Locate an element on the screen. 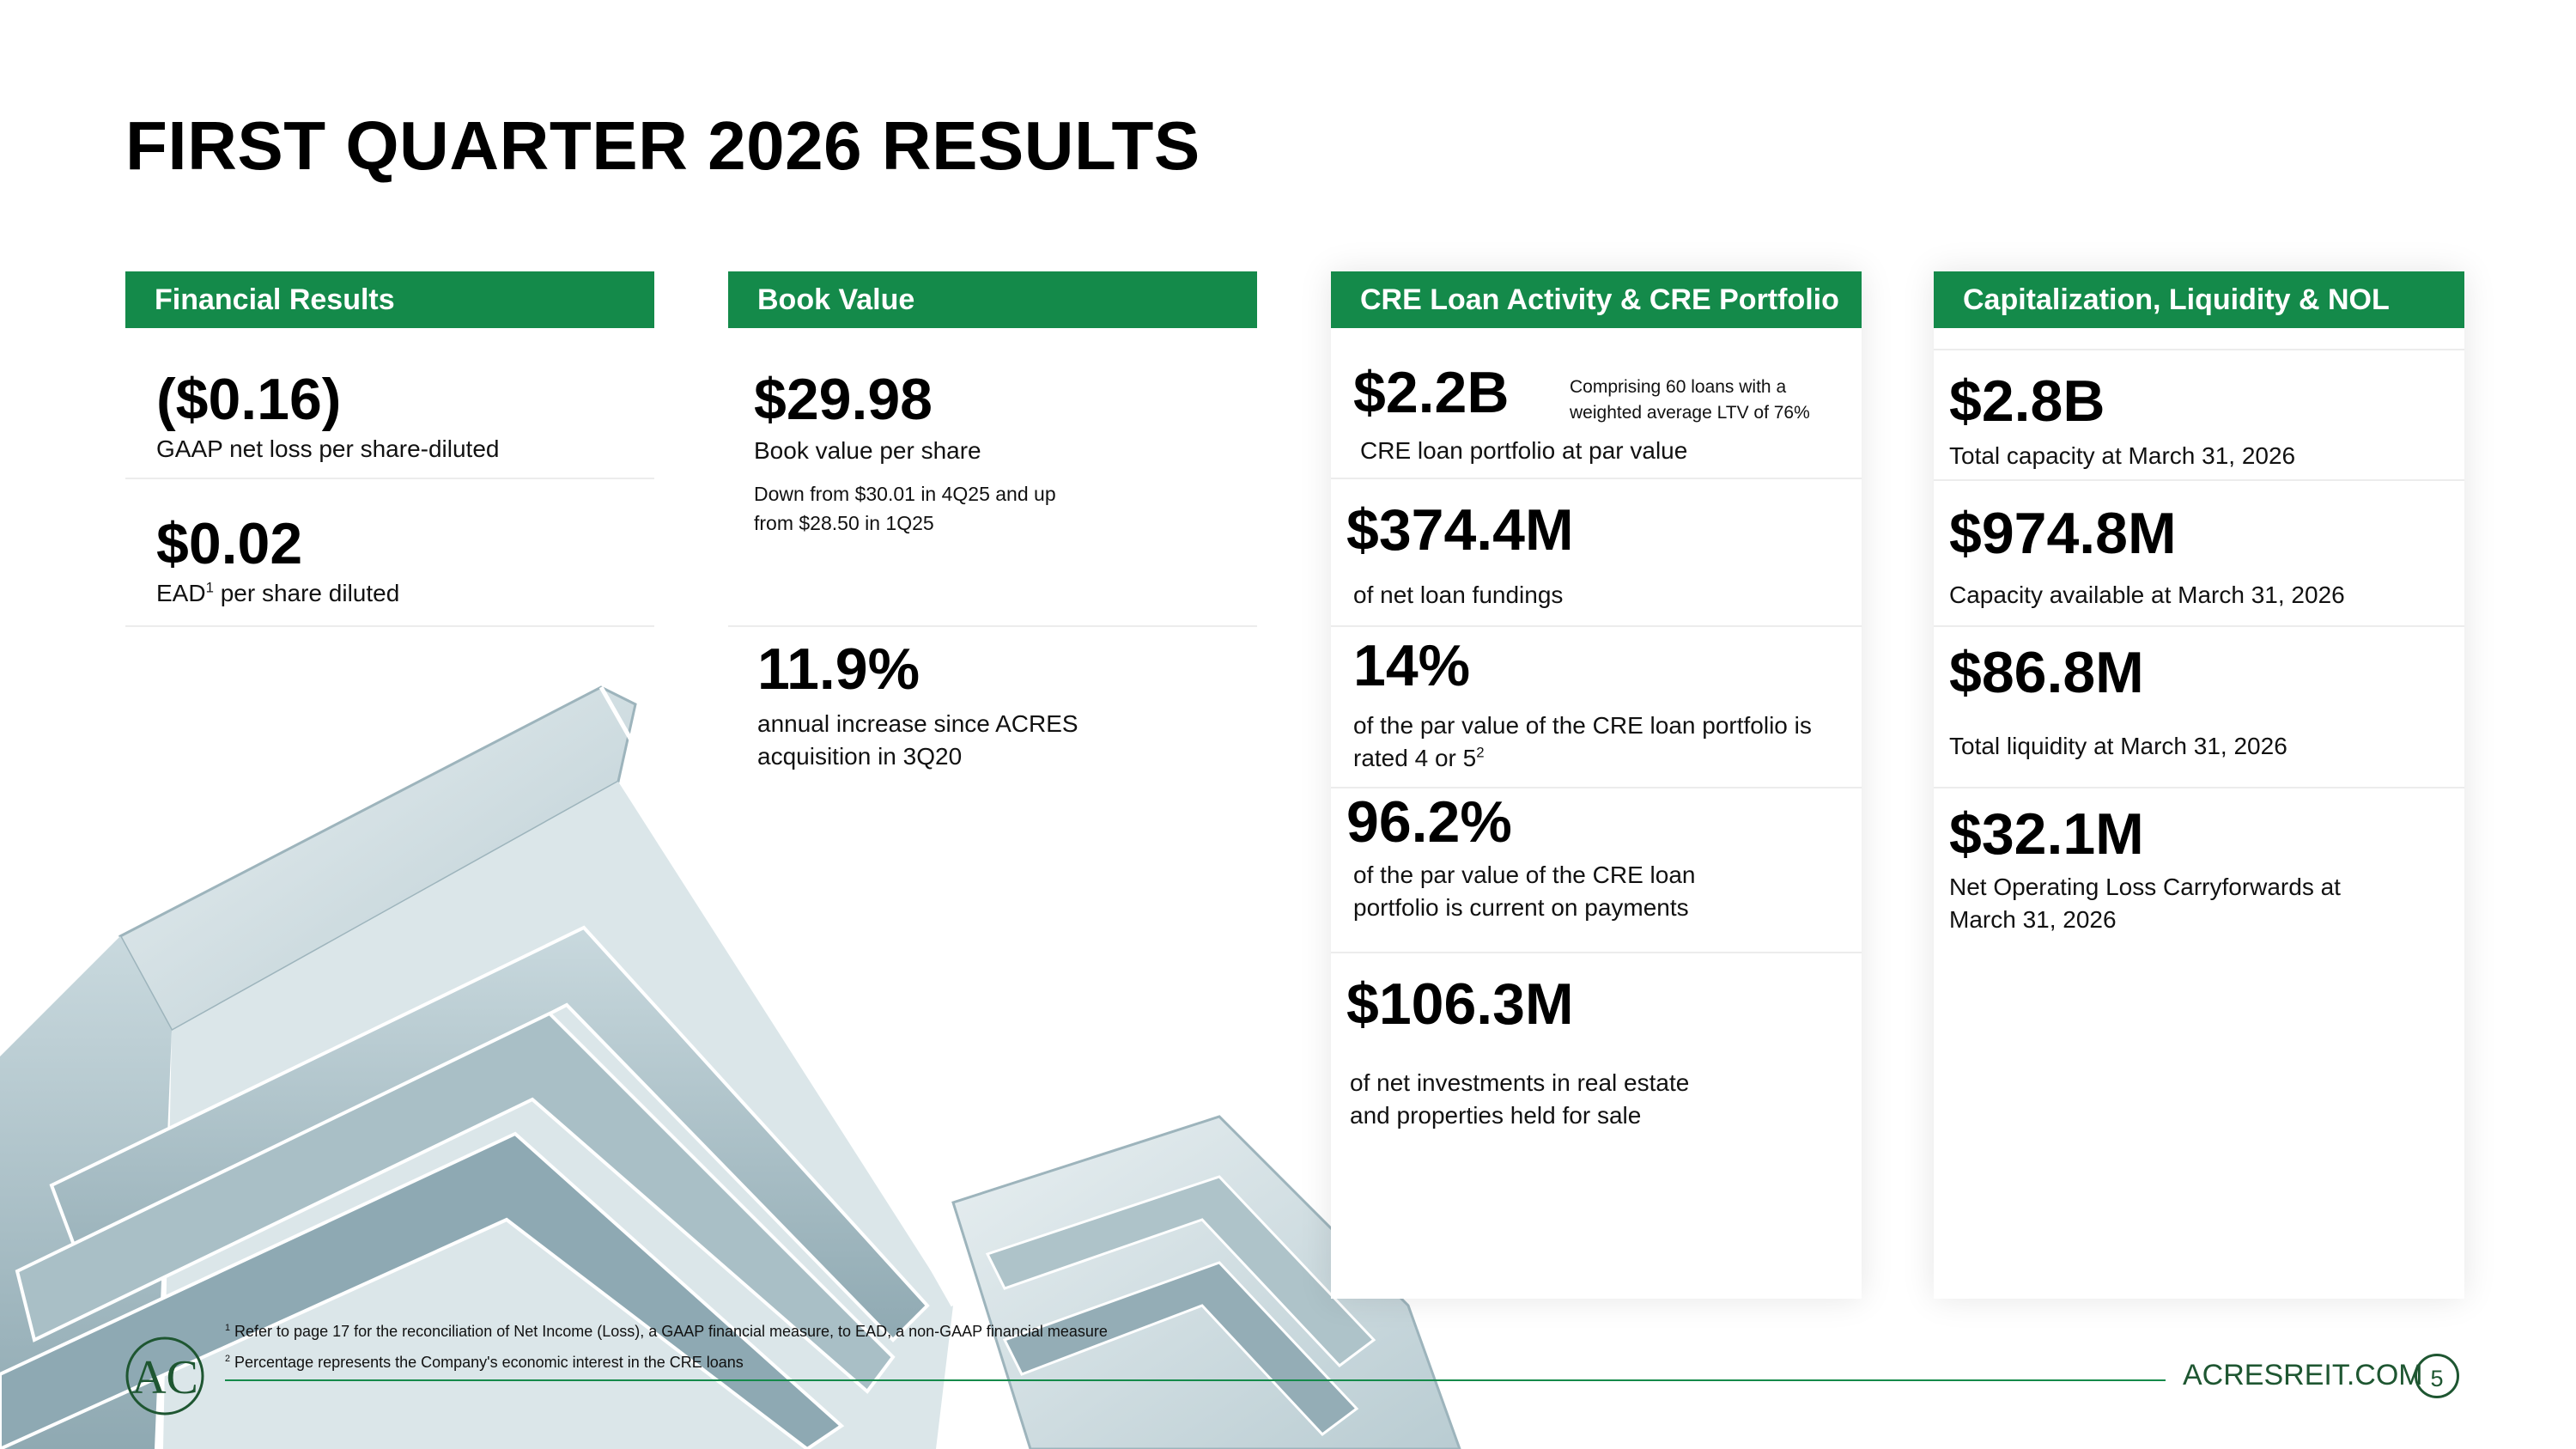 The height and width of the screenshot is (1449, 2576). ead-cell: $0.02 EAD1 per share diluted is located at coordinates (389, 553).